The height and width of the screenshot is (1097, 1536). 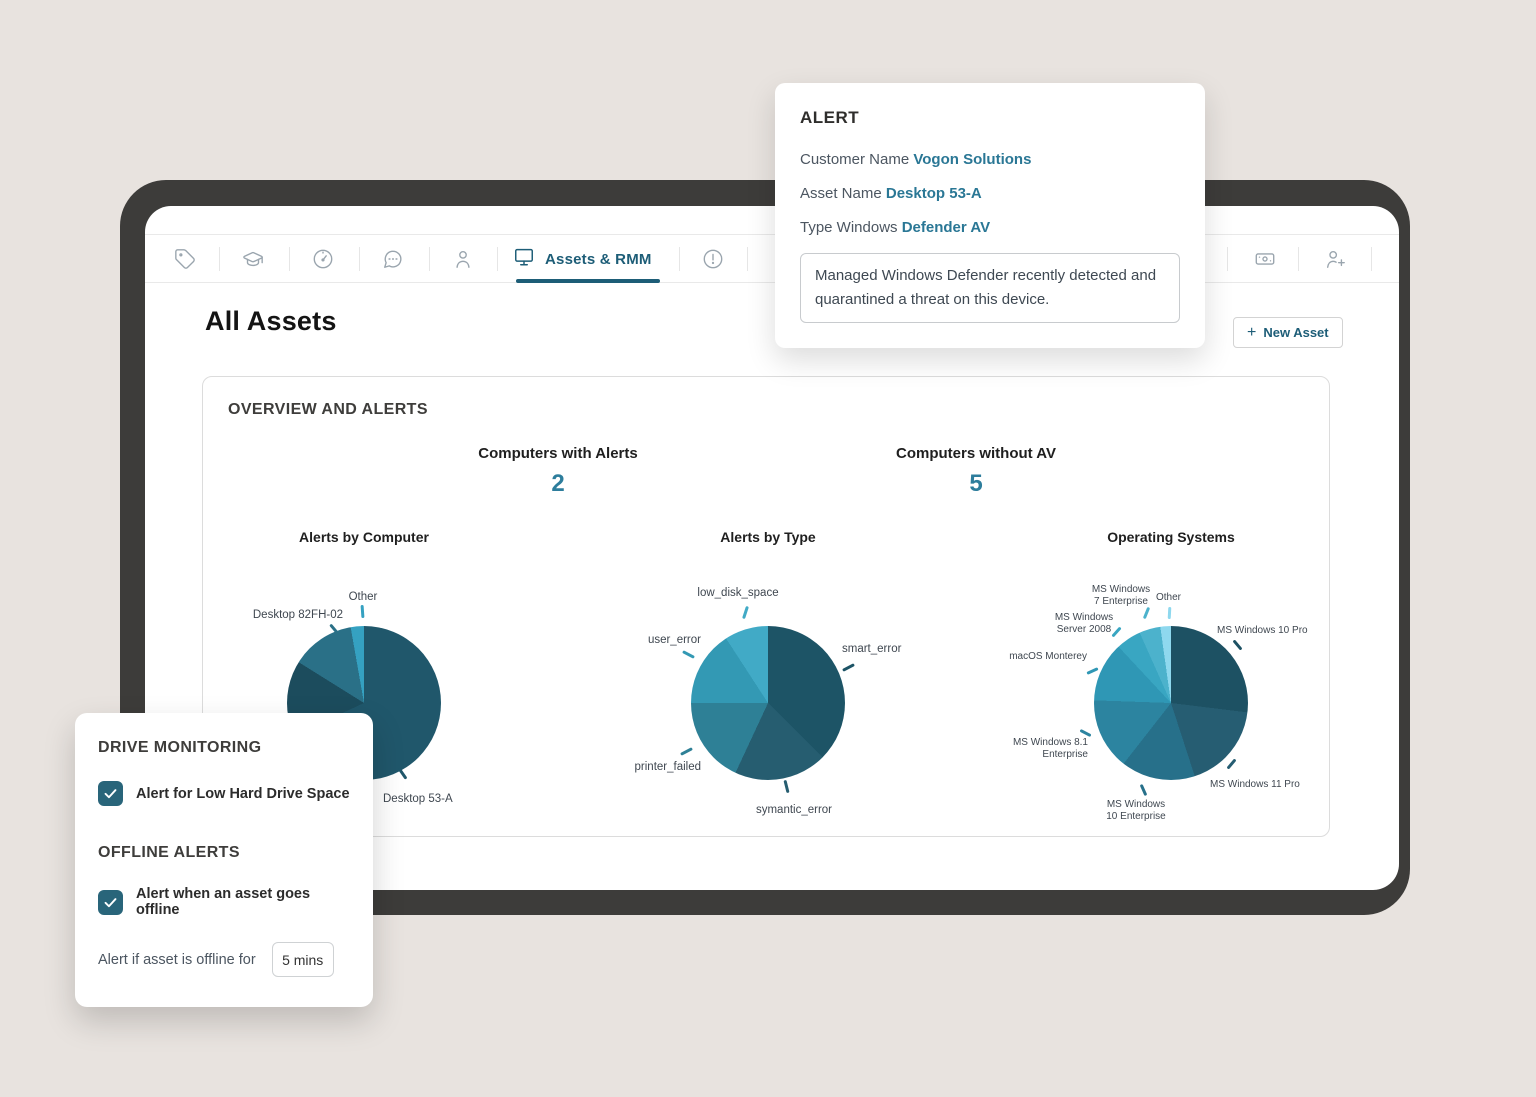 I want to click on offline-duration-label: Alert if asset is offline for, so click(x=177, y=959).